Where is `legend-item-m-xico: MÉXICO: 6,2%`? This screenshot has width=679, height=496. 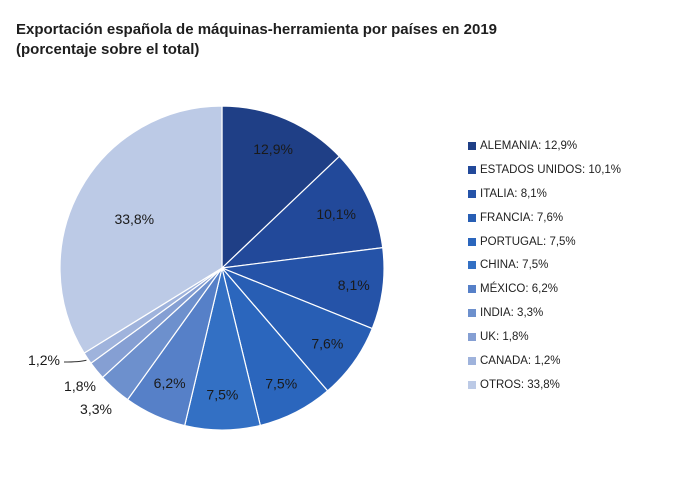
legend-item-m-xico: MÉXICO: 6,2% is located at coordinates (544, 289).